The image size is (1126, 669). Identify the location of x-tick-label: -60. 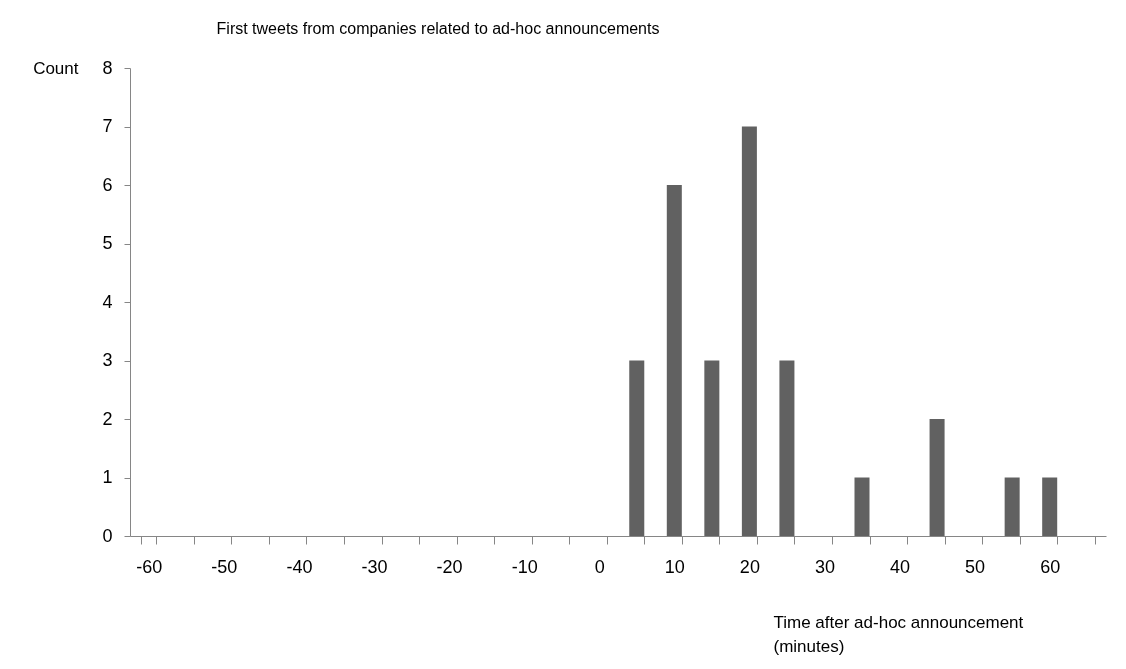
(149, 566).